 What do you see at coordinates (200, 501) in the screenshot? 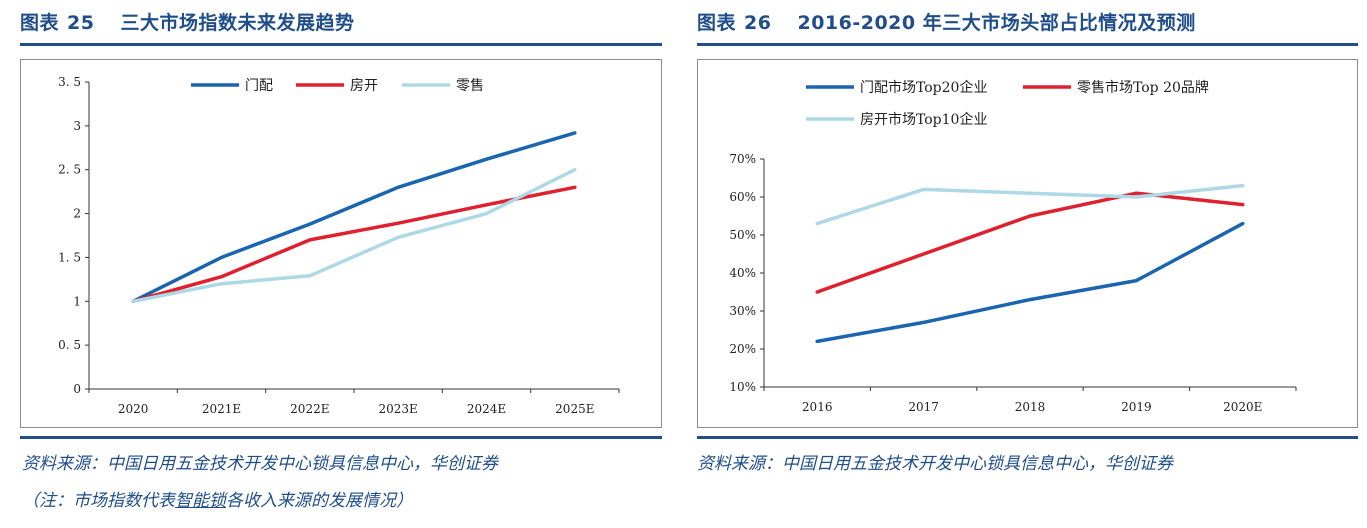
I see `note-text-underlined: 智能锁` at bounding box center [200, 501].